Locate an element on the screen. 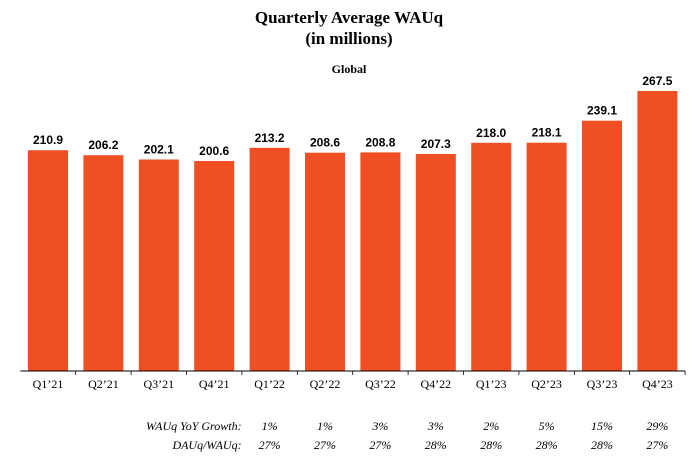 This screenshot has height=463, width=698. x-tick-label: Q3’23 is located at coordinates (602, 384).